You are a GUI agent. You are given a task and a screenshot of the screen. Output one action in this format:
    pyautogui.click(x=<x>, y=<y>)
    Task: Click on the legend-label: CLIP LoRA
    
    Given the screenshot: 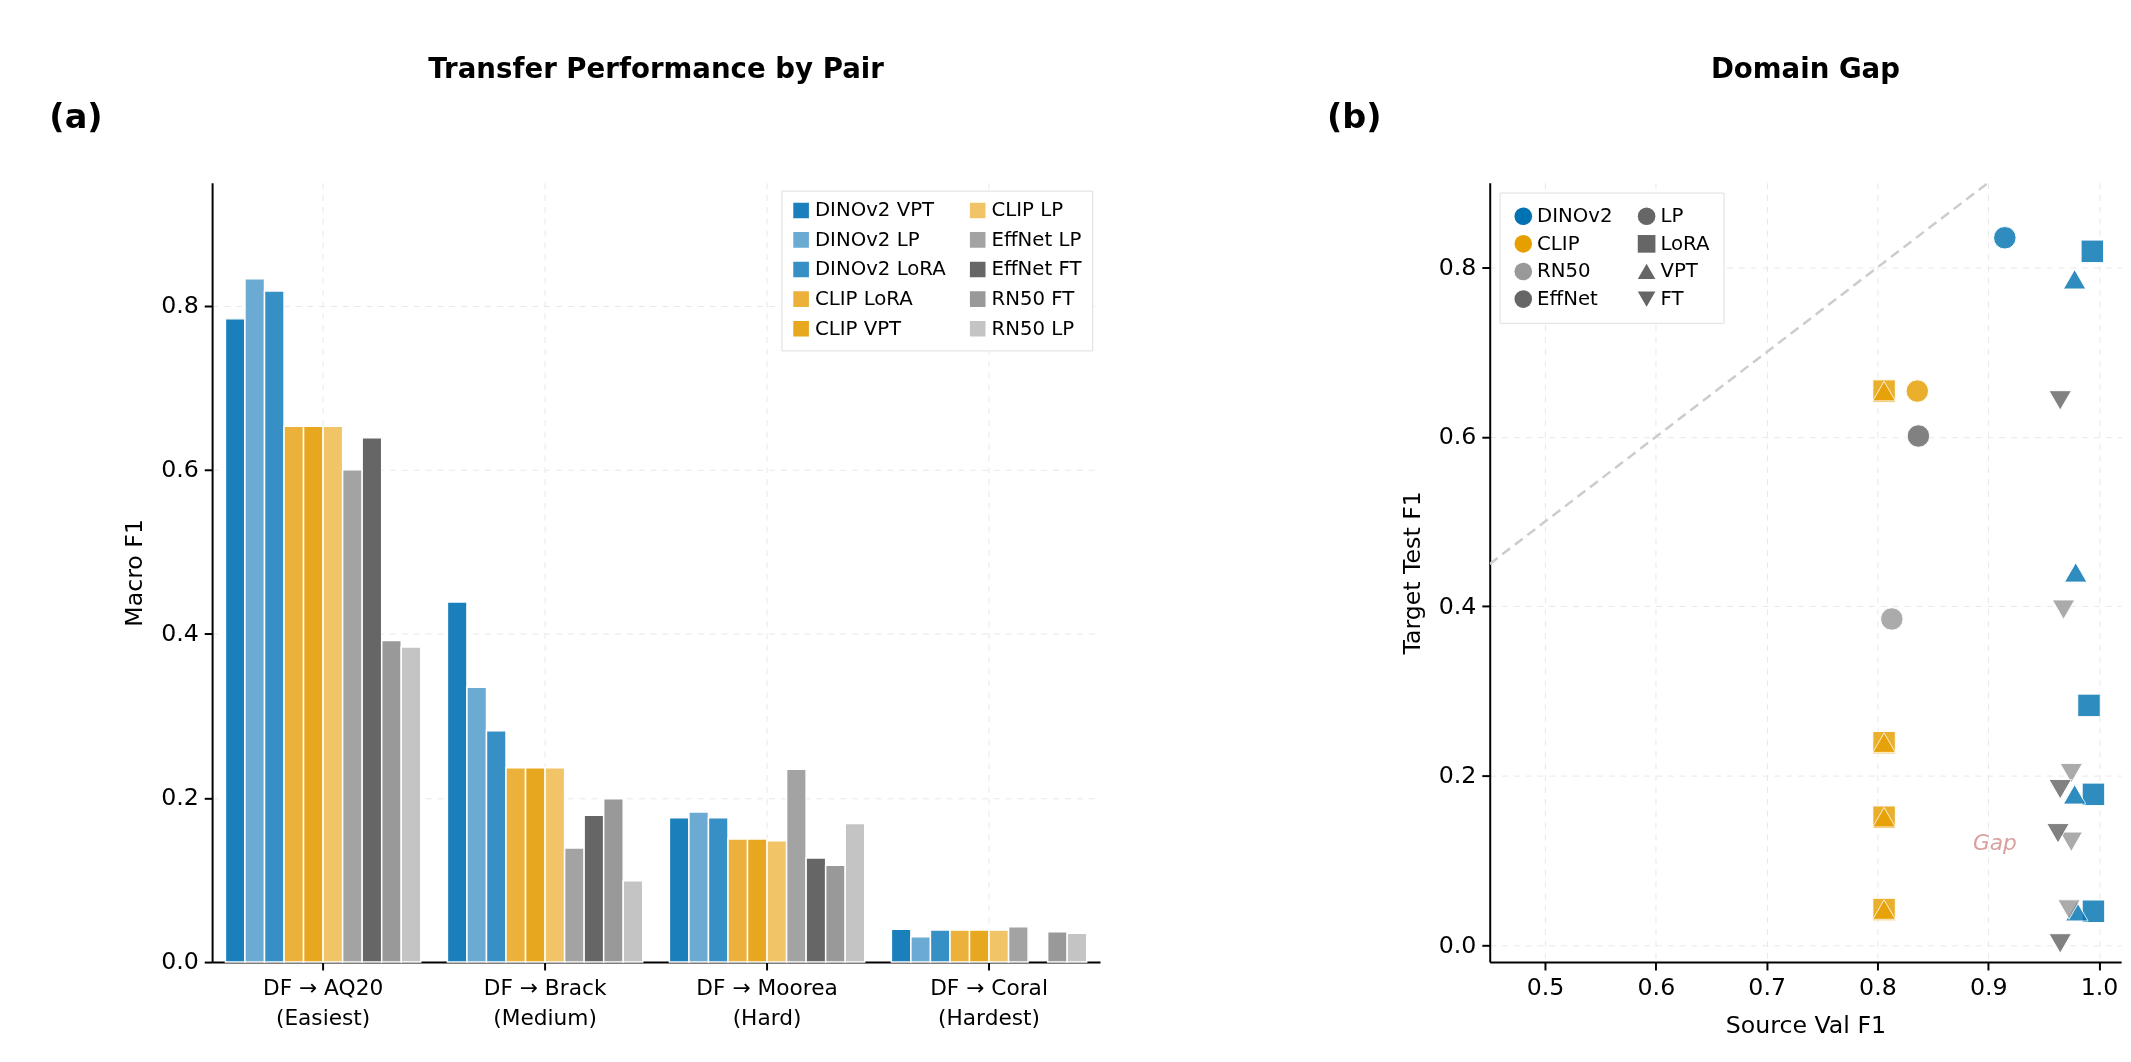 What is the action you would take?
    pyautogui.click(x=864, y=299)
    